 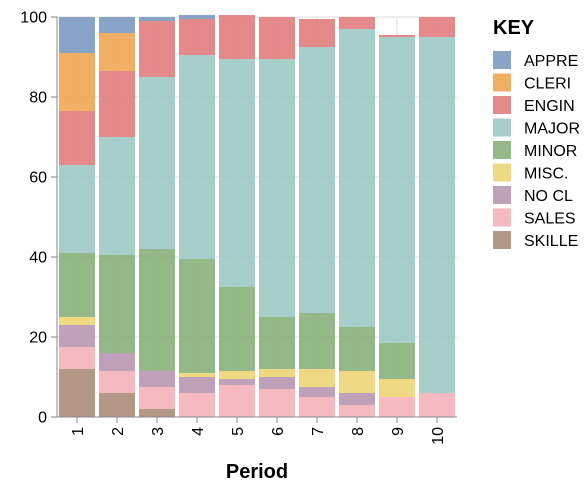 What do you see at coordinates (502, 217) in the screenshot?
I see `legend-swatch-sales` at bounding box center [502, 217].